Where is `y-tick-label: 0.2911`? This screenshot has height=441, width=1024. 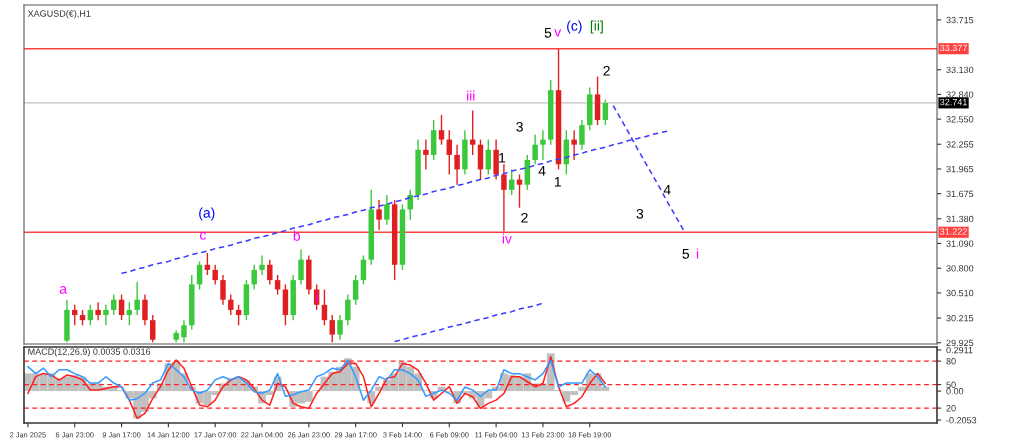
y-tick-label: 0.2911 is located at coordinates (959, 350).